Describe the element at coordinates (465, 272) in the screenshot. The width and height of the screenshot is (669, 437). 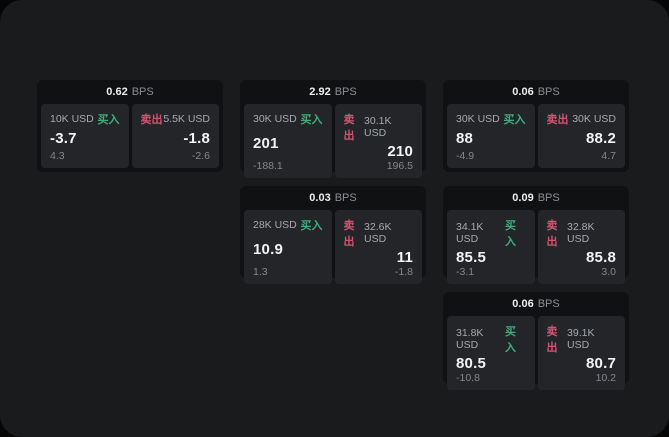
I see `buy-change: -3.1` at that location.